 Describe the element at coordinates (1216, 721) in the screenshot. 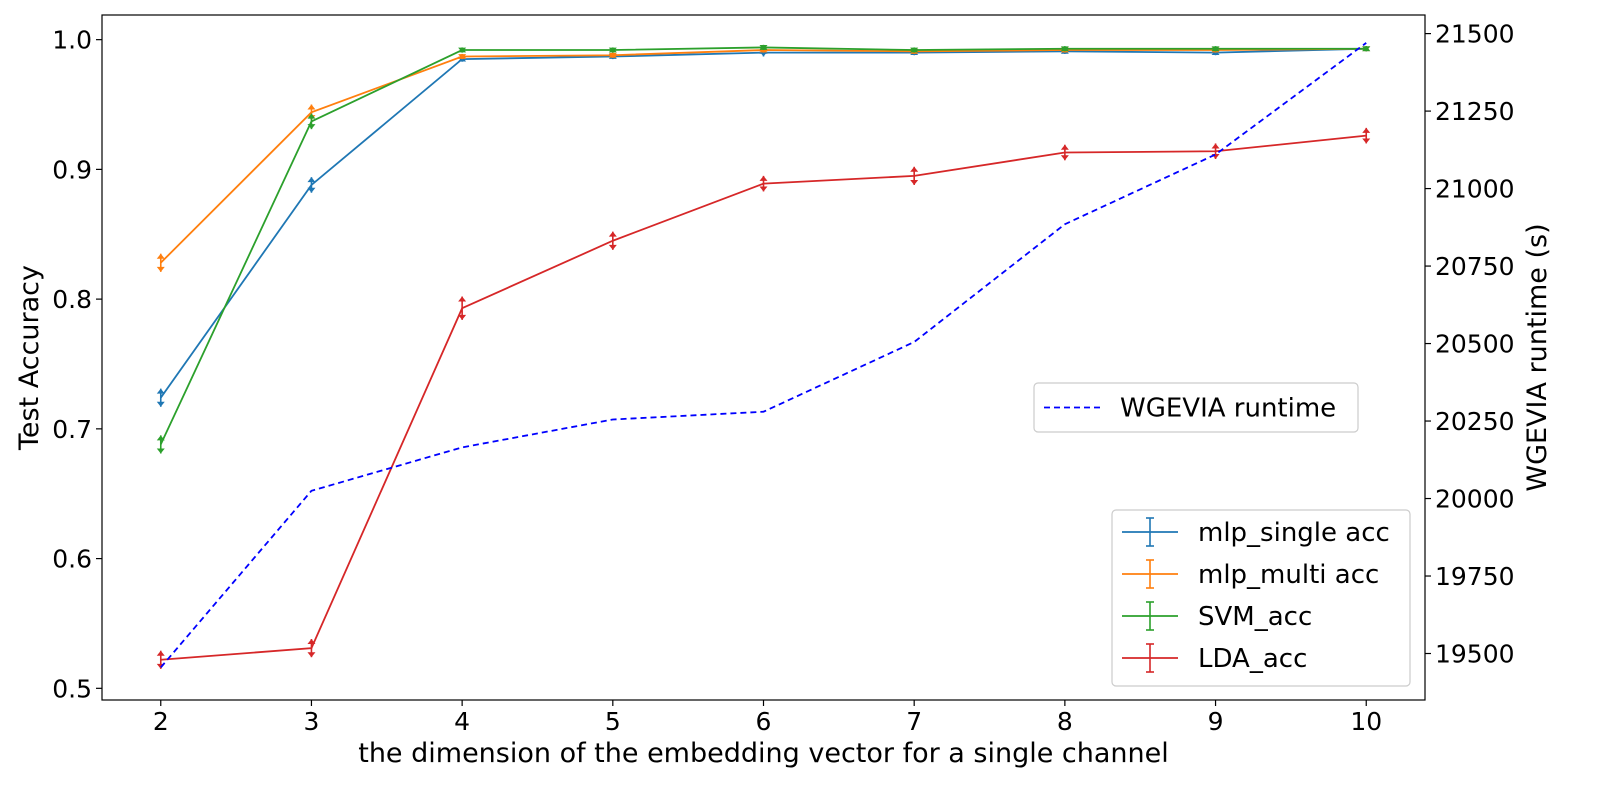

I see `x-tick-label: 9` at that location.